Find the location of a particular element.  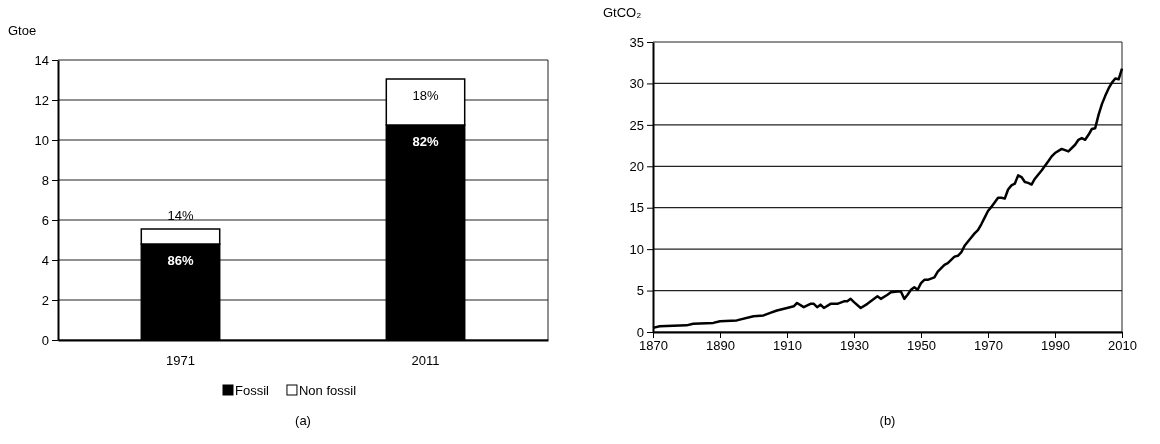

y-tick-label: 8 is located at coordinates (45, 180).